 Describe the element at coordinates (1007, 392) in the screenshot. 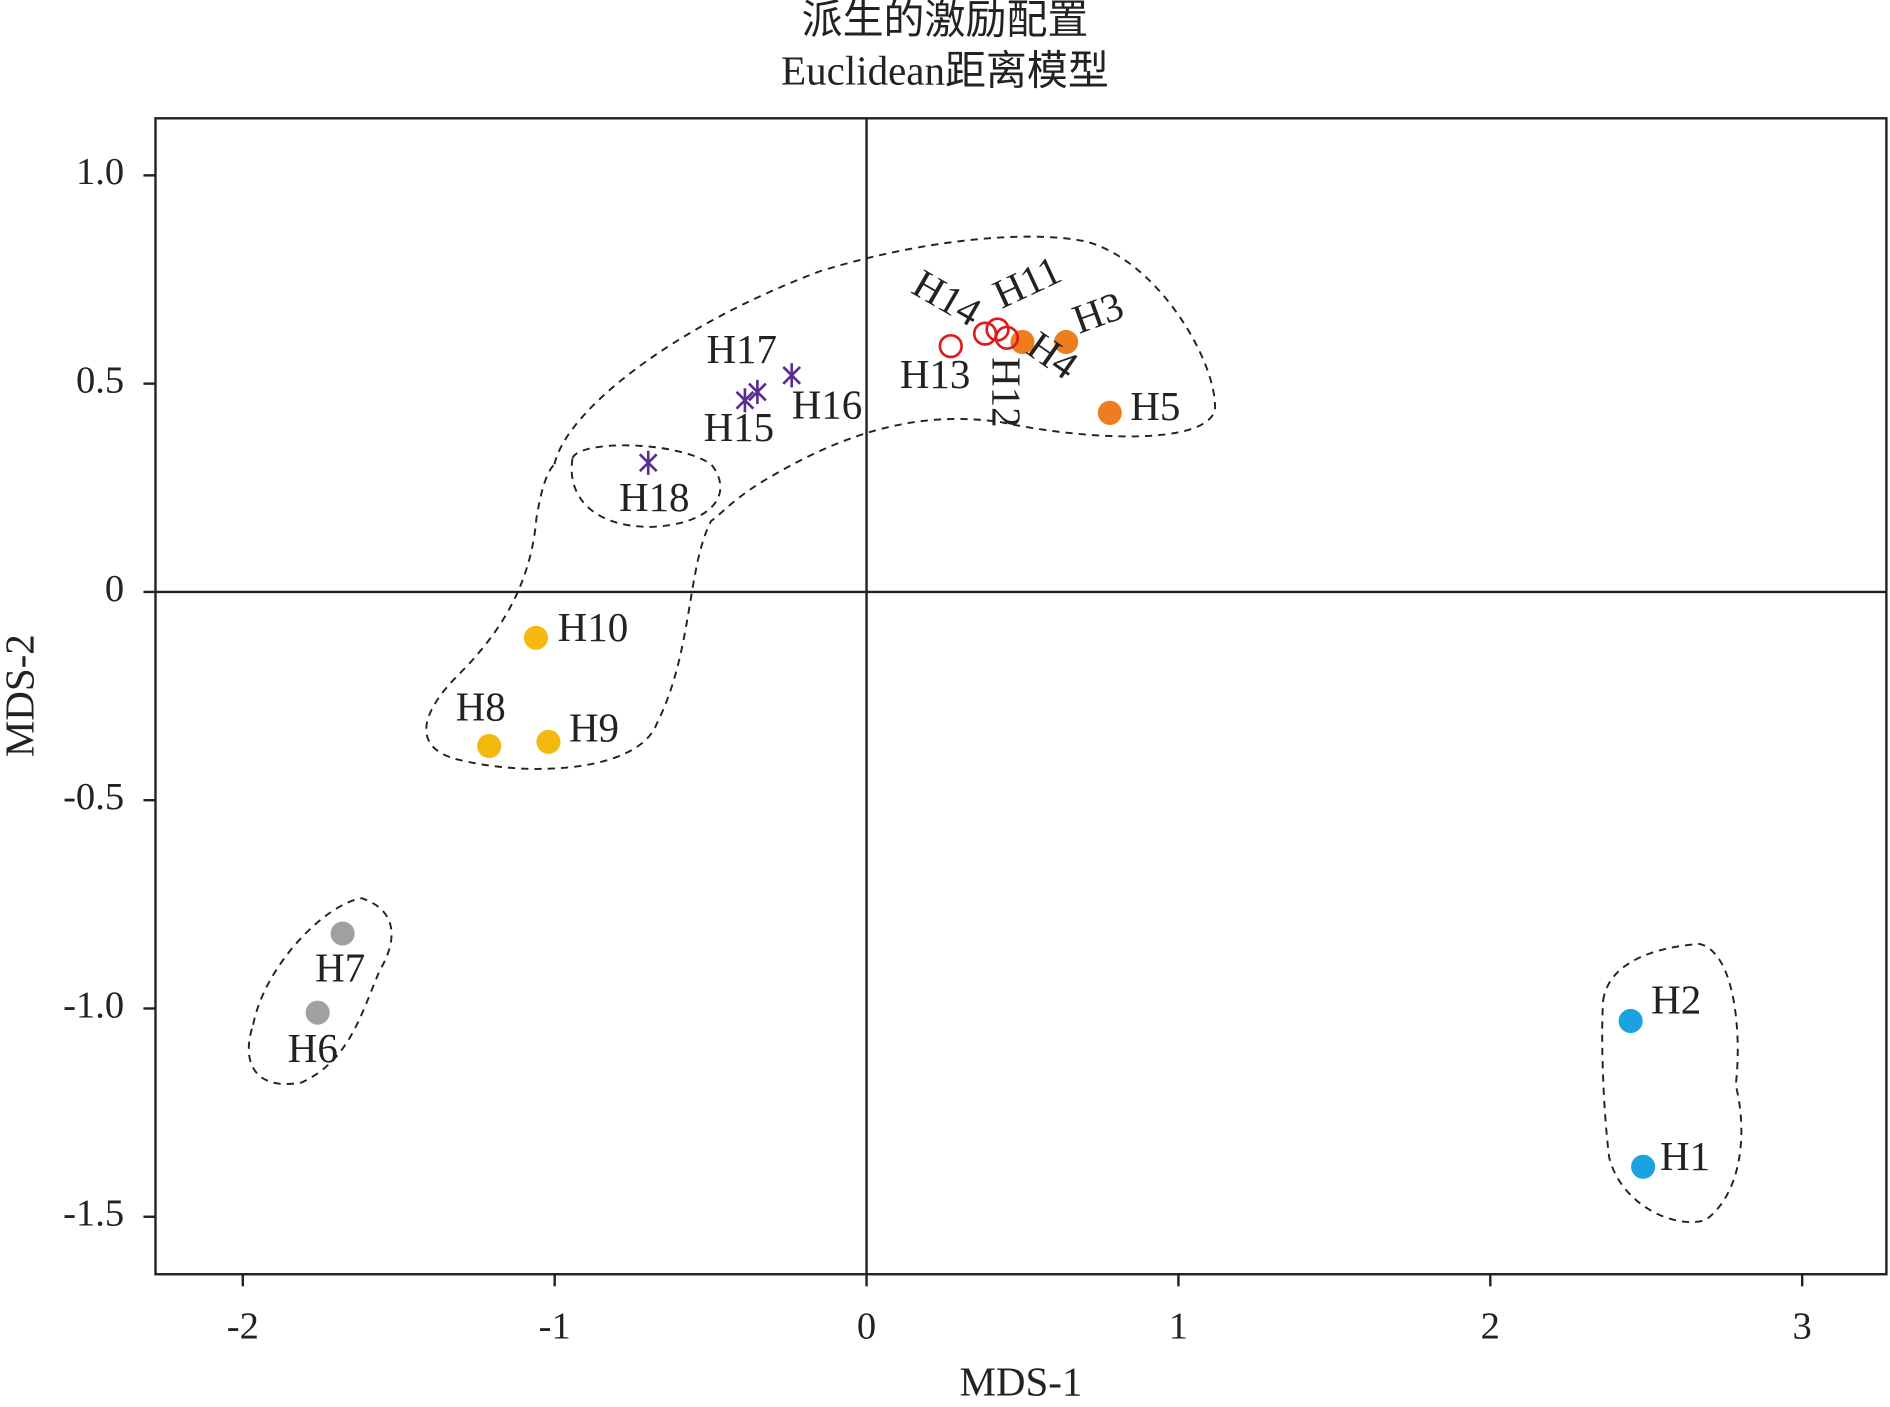

I see `point-label: H12` at that location.